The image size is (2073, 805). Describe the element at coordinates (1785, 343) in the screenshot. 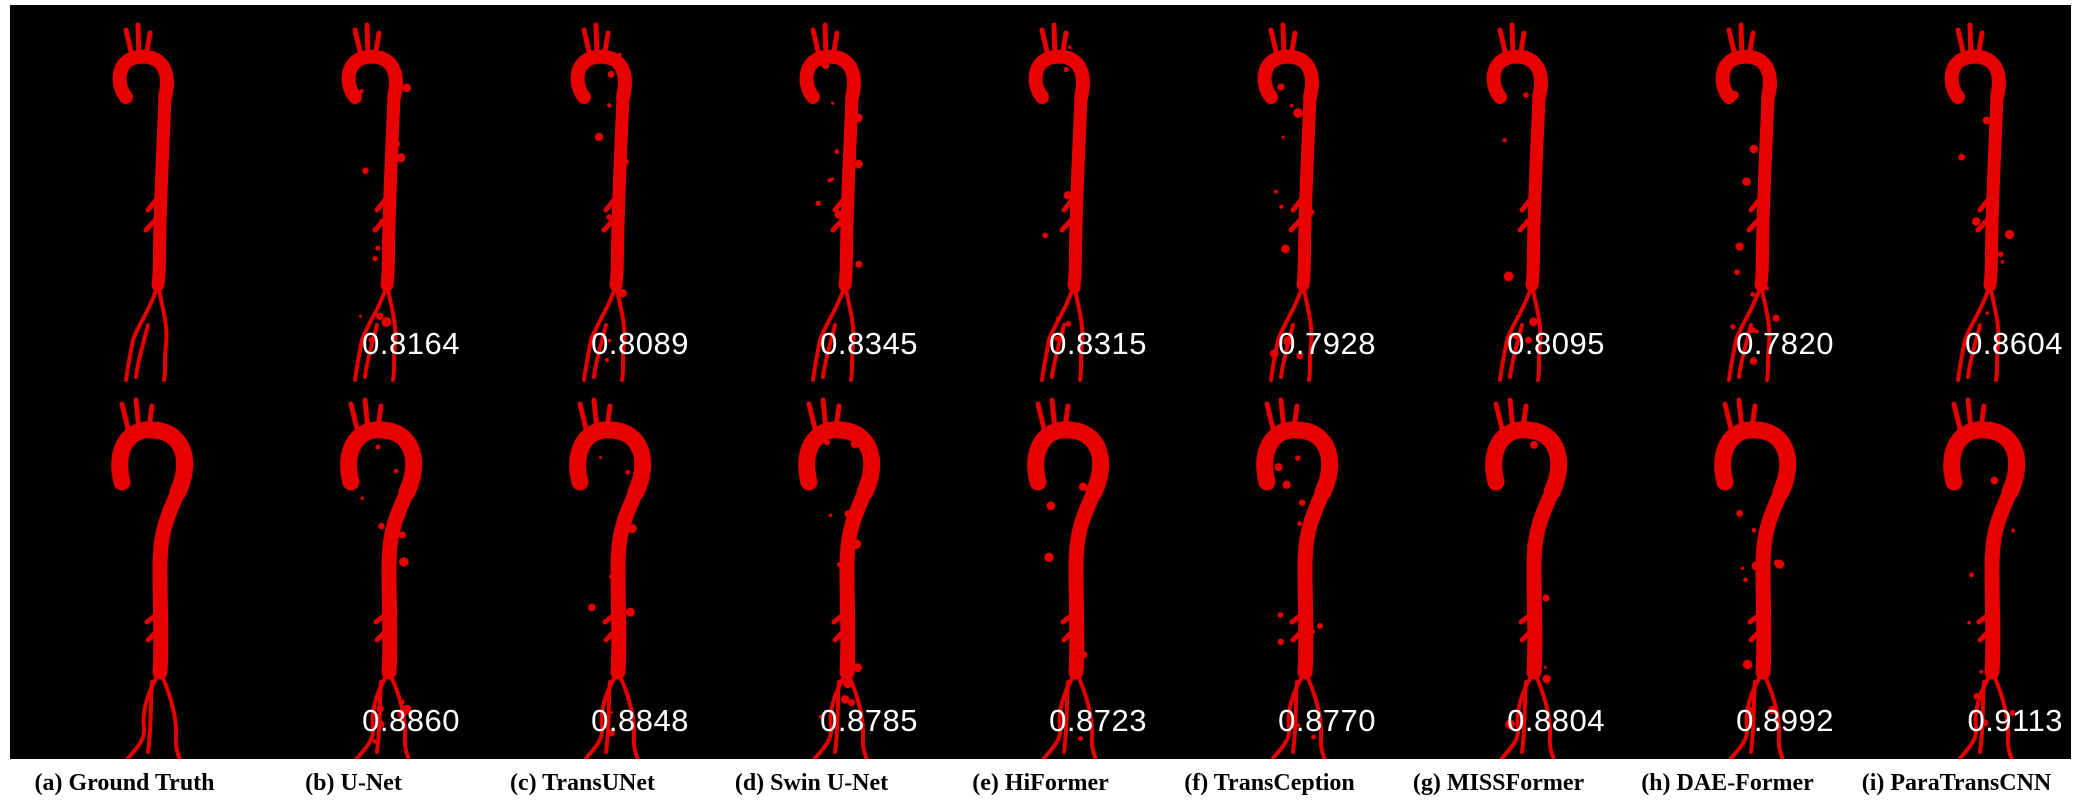

I see `dice-score: 0.7820` at that location.